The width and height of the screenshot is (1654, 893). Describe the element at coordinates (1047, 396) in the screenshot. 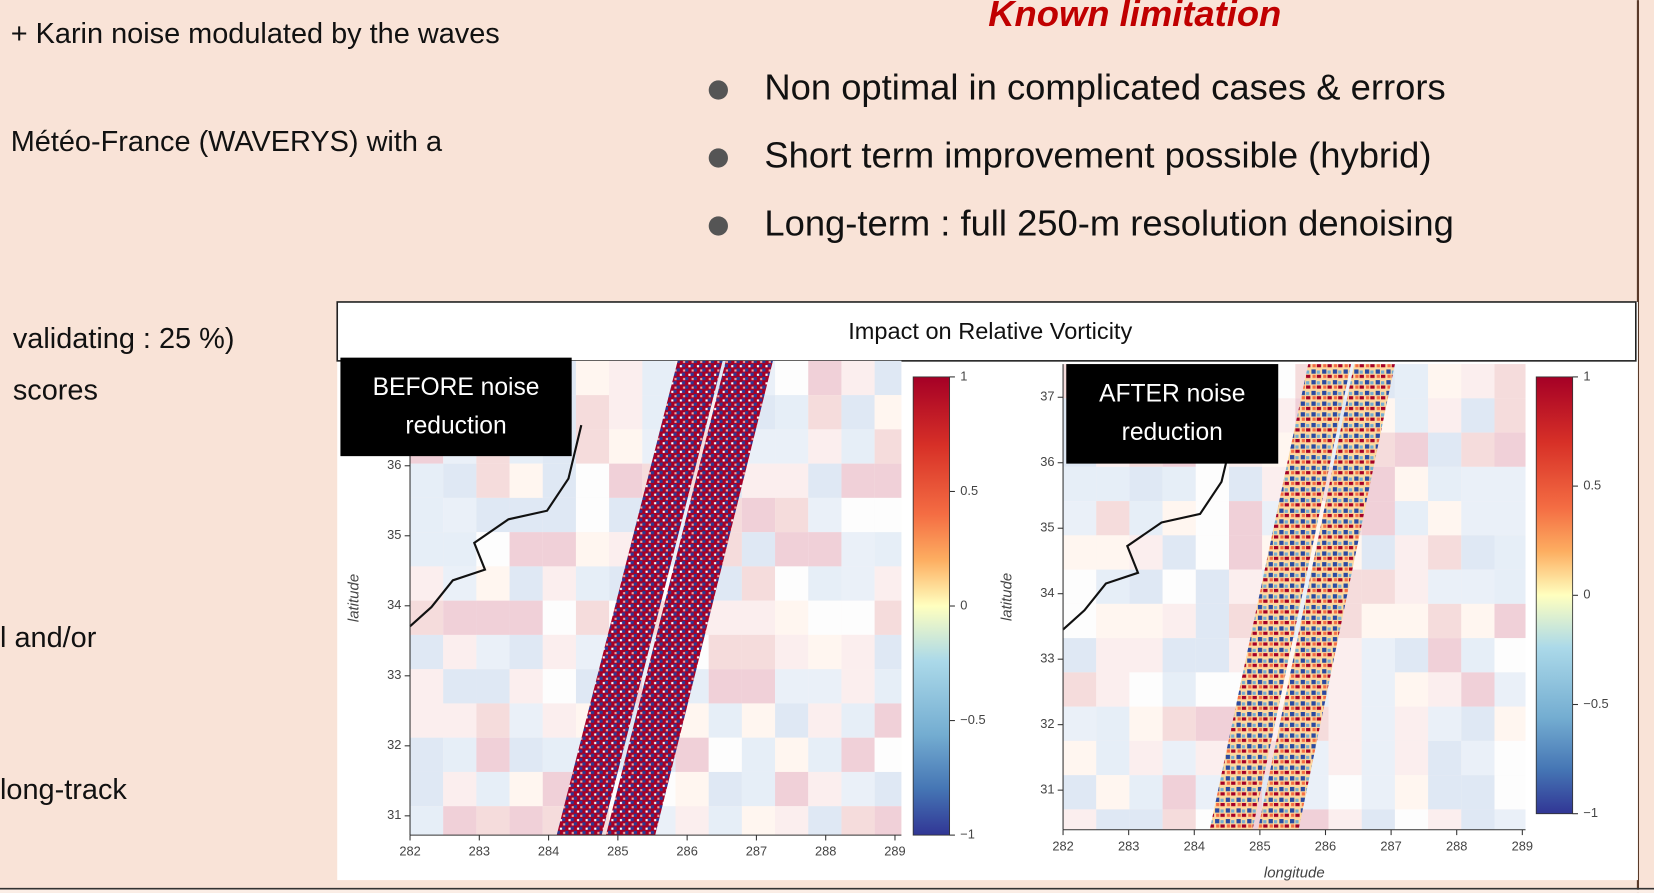

I see `y-tick-label: 37` at that location.